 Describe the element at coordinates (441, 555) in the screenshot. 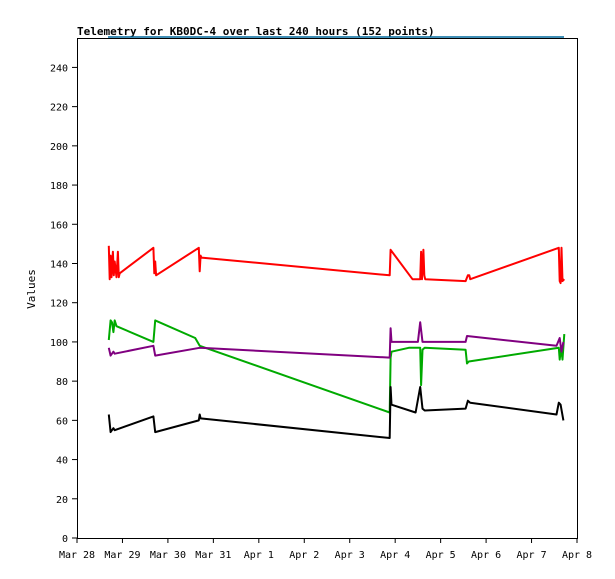

I see `x-tick-label: Apr 5` at that location.